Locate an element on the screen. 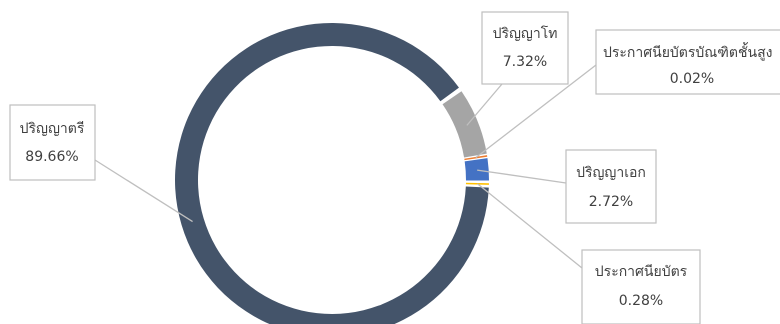 Image resolution: width=780 pixels, height=324 pixels. slice-label-bachelor: ปริญญาตรี is located at coordinates (52, 129).